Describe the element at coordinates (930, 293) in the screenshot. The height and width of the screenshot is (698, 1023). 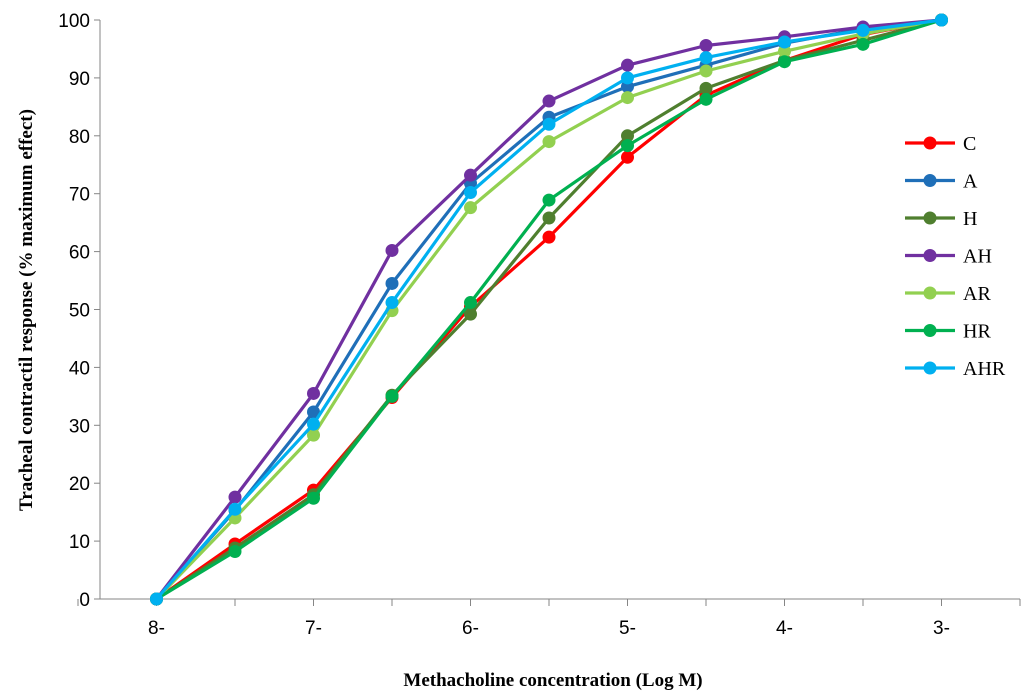
I see `legend-marker-ar` at that location.